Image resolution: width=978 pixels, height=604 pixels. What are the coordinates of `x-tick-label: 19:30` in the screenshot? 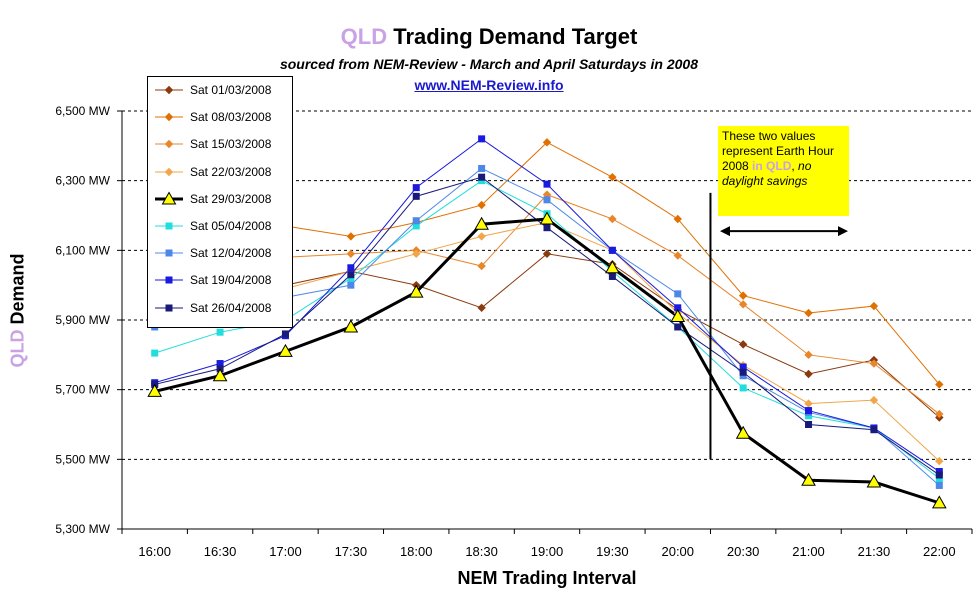 It's located at (612, 551).